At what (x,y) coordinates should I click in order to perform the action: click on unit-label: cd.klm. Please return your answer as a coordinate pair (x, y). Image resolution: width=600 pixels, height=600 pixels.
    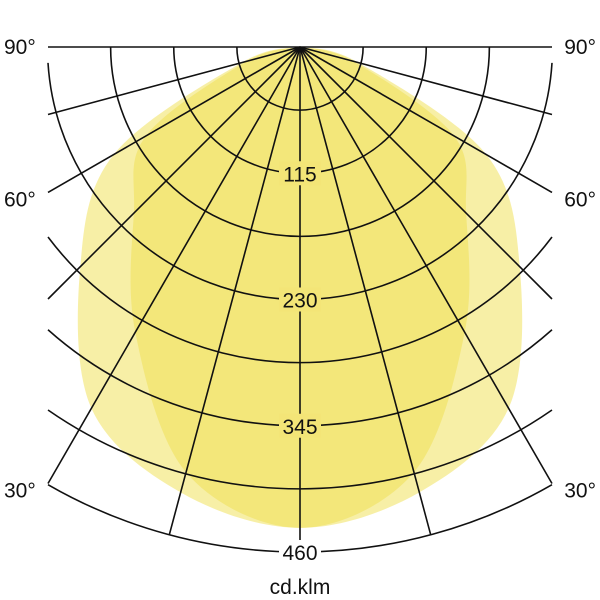
    Looking at the image, I should click on (300, 587).